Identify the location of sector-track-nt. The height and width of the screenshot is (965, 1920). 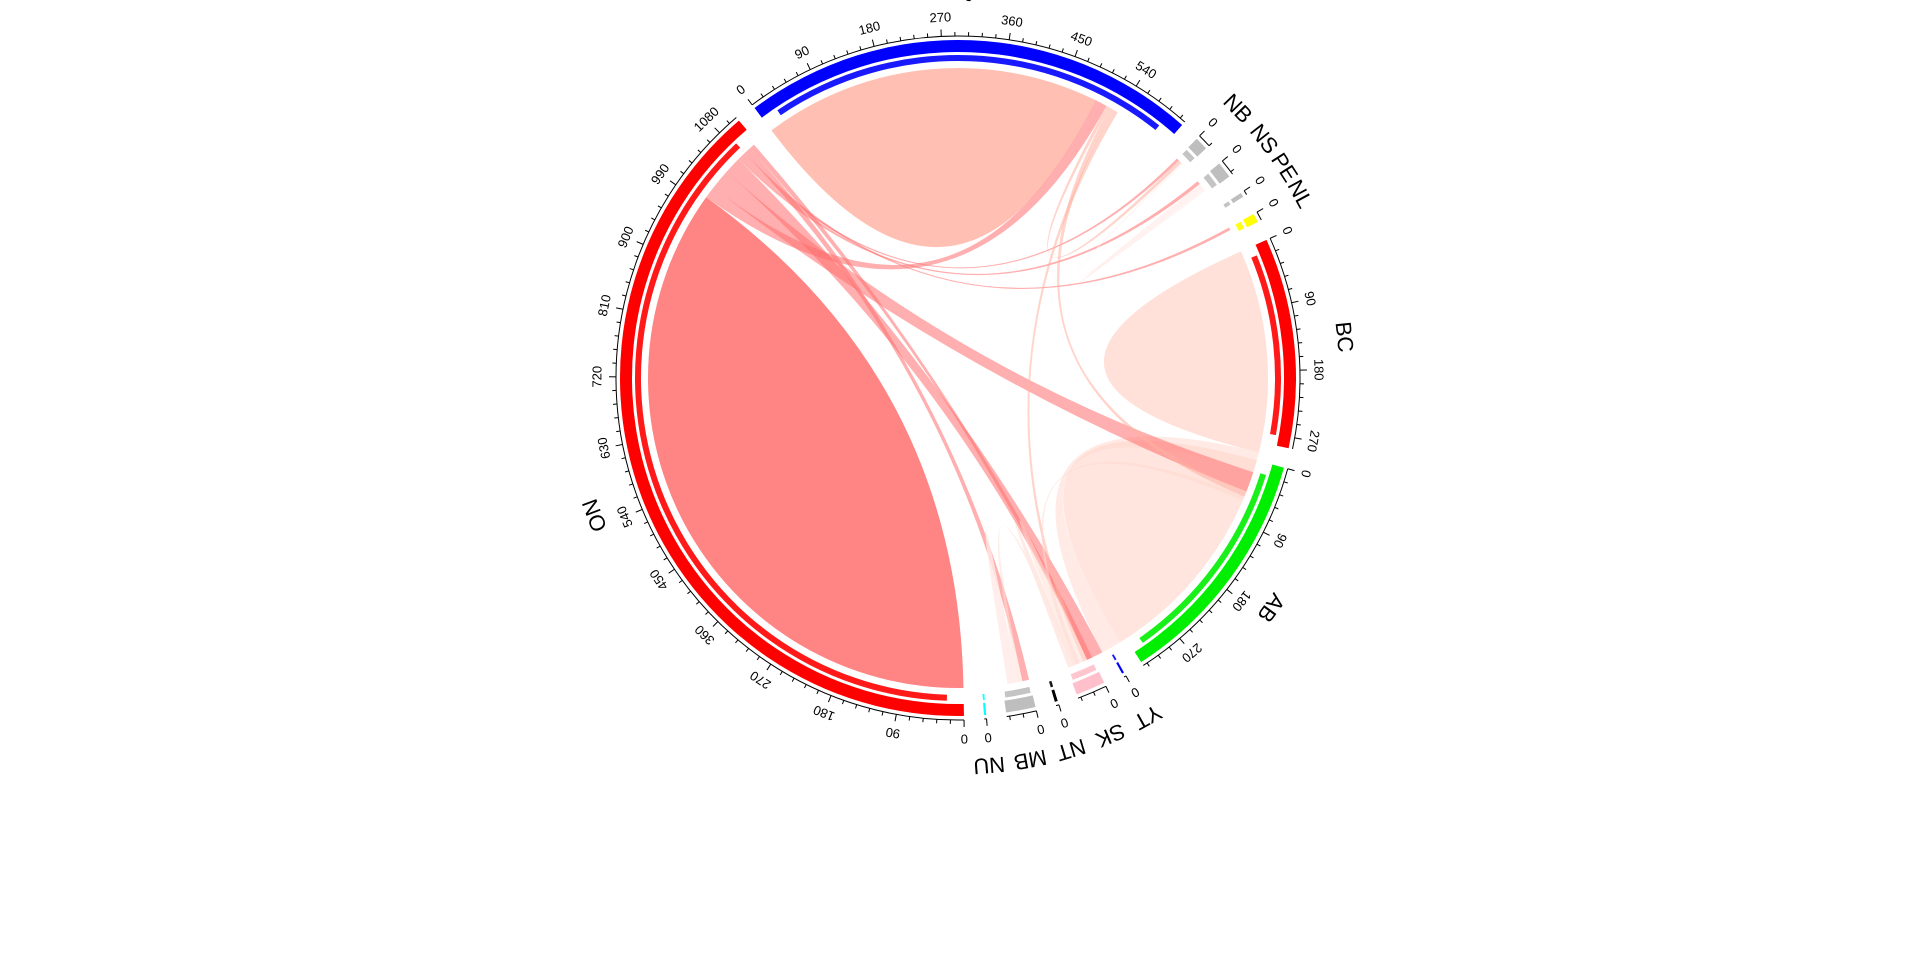
(1054, 695).